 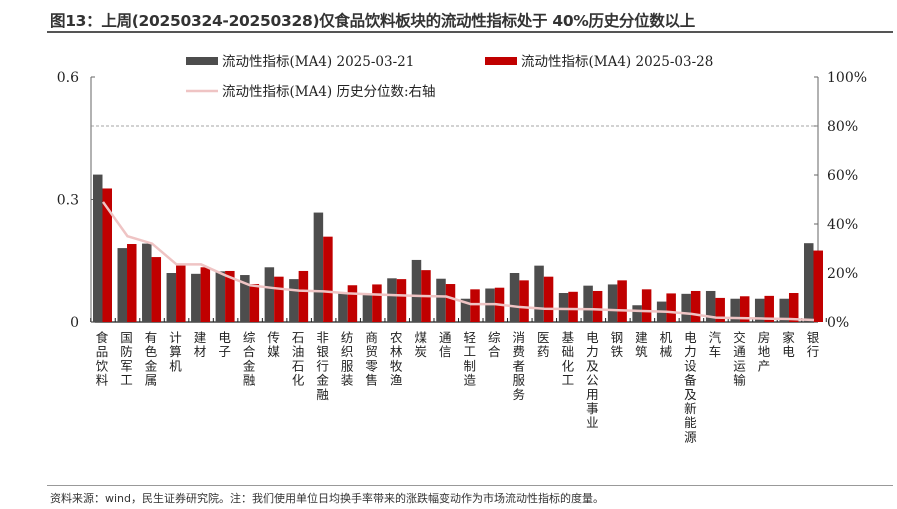 I want to click on category-label: 机械, so click(x=666, y=344).